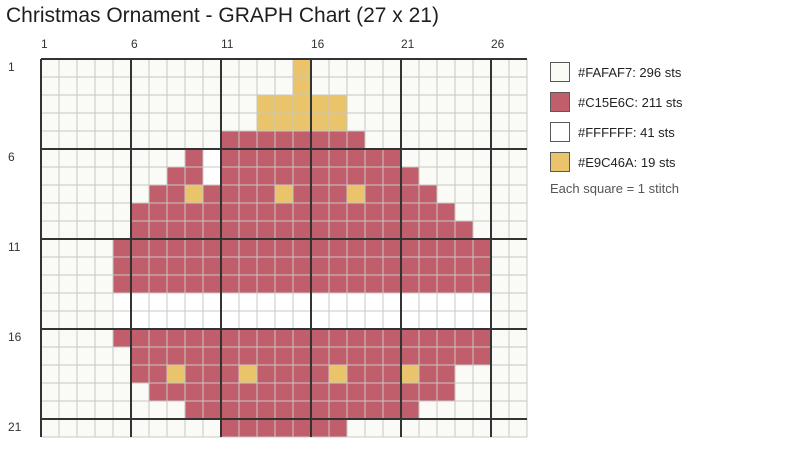 The image size is (797, 449). Describe the element at coordinates (670, 102) in the screenshot. I see `legend-item: #C15E6C: 211 sts` at that location.